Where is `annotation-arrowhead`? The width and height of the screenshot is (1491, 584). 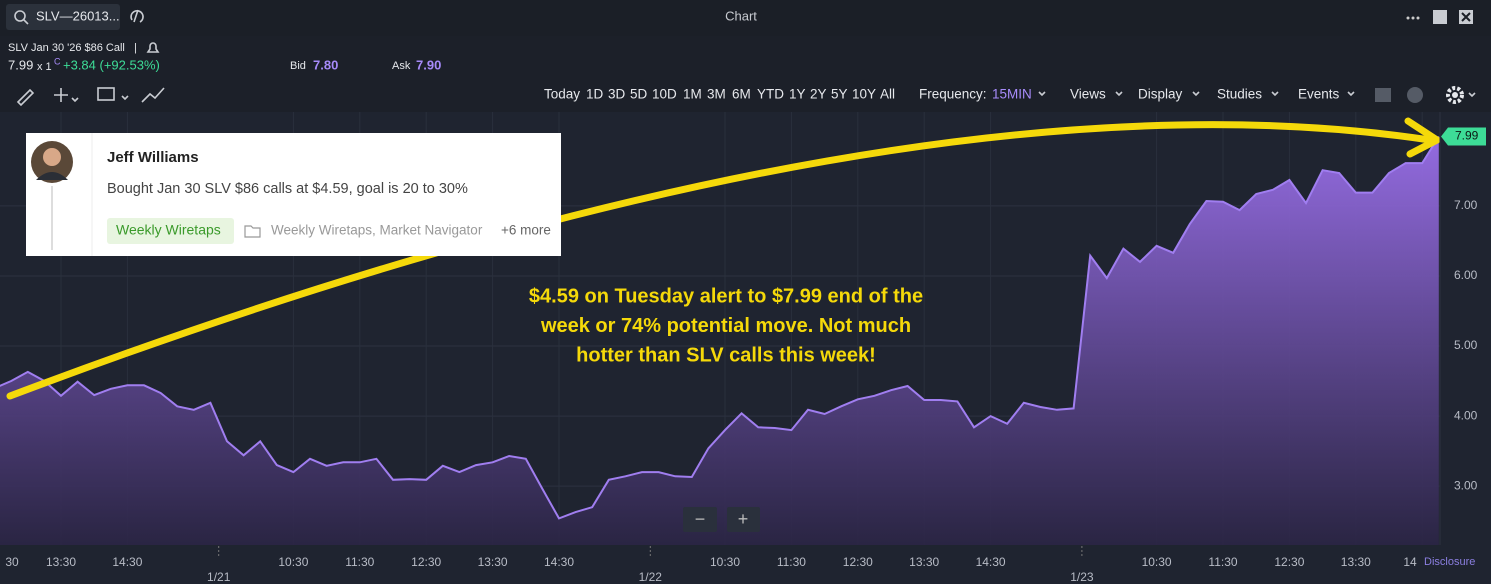 annotation-arrowhead is located at coordinates (1422, 137).